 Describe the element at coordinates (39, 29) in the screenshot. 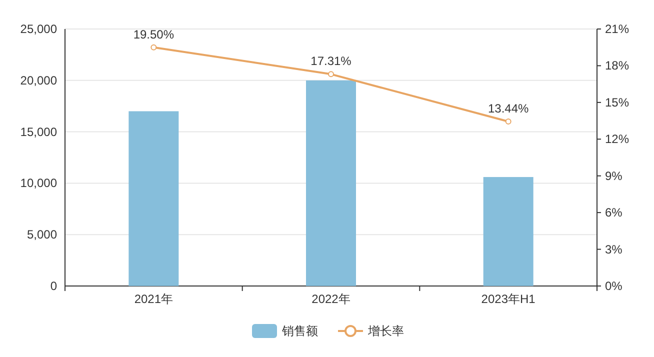

I see `y-tick-label: 25,000` at that location.